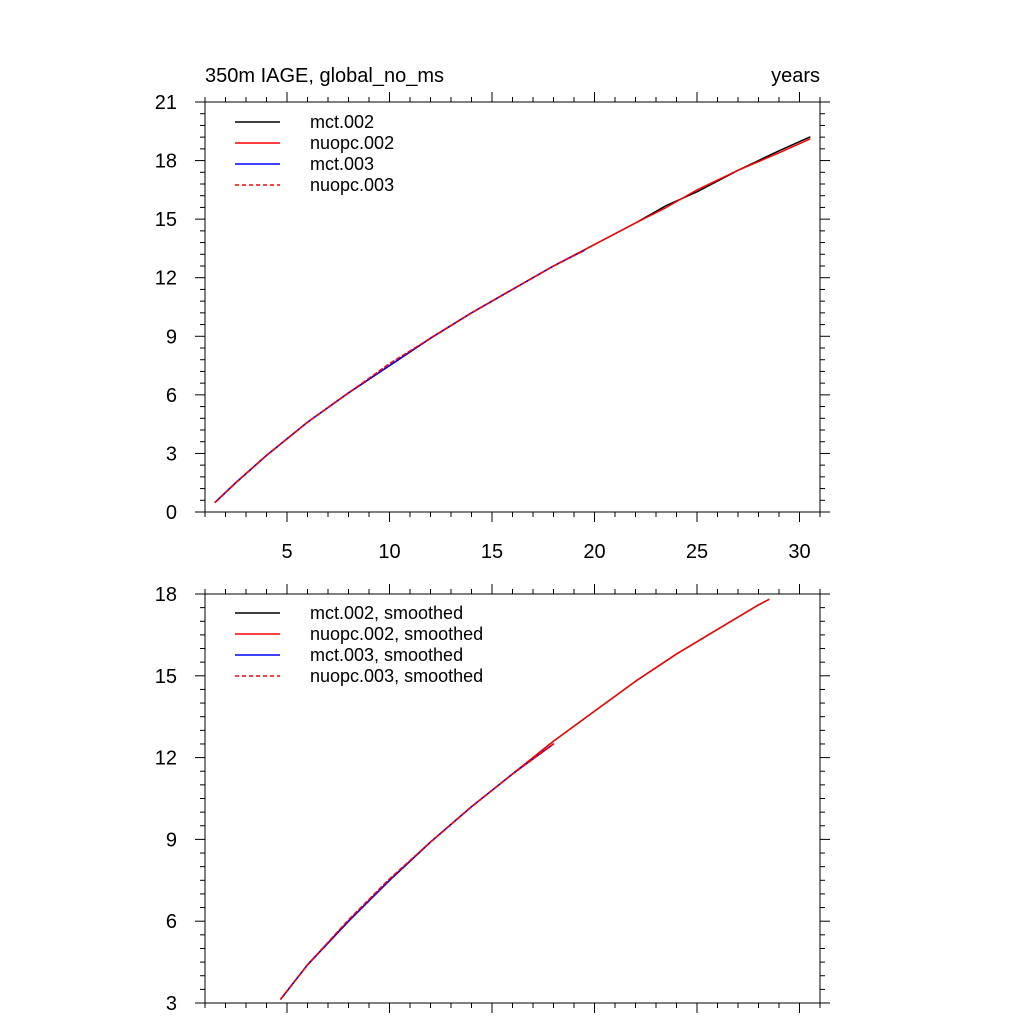  Describe the element at coordinates (795, 76) in the screenshot. I see `chart-title-right: years` at that location.